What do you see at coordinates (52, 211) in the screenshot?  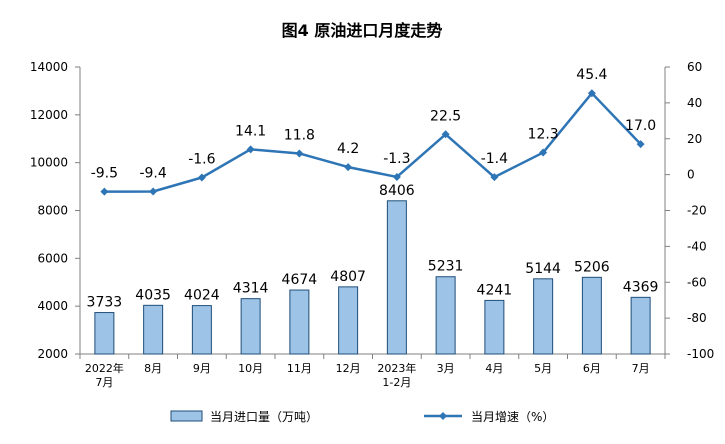 I see `y-left-tick-label: 8000` at bounding box center [52, 211].